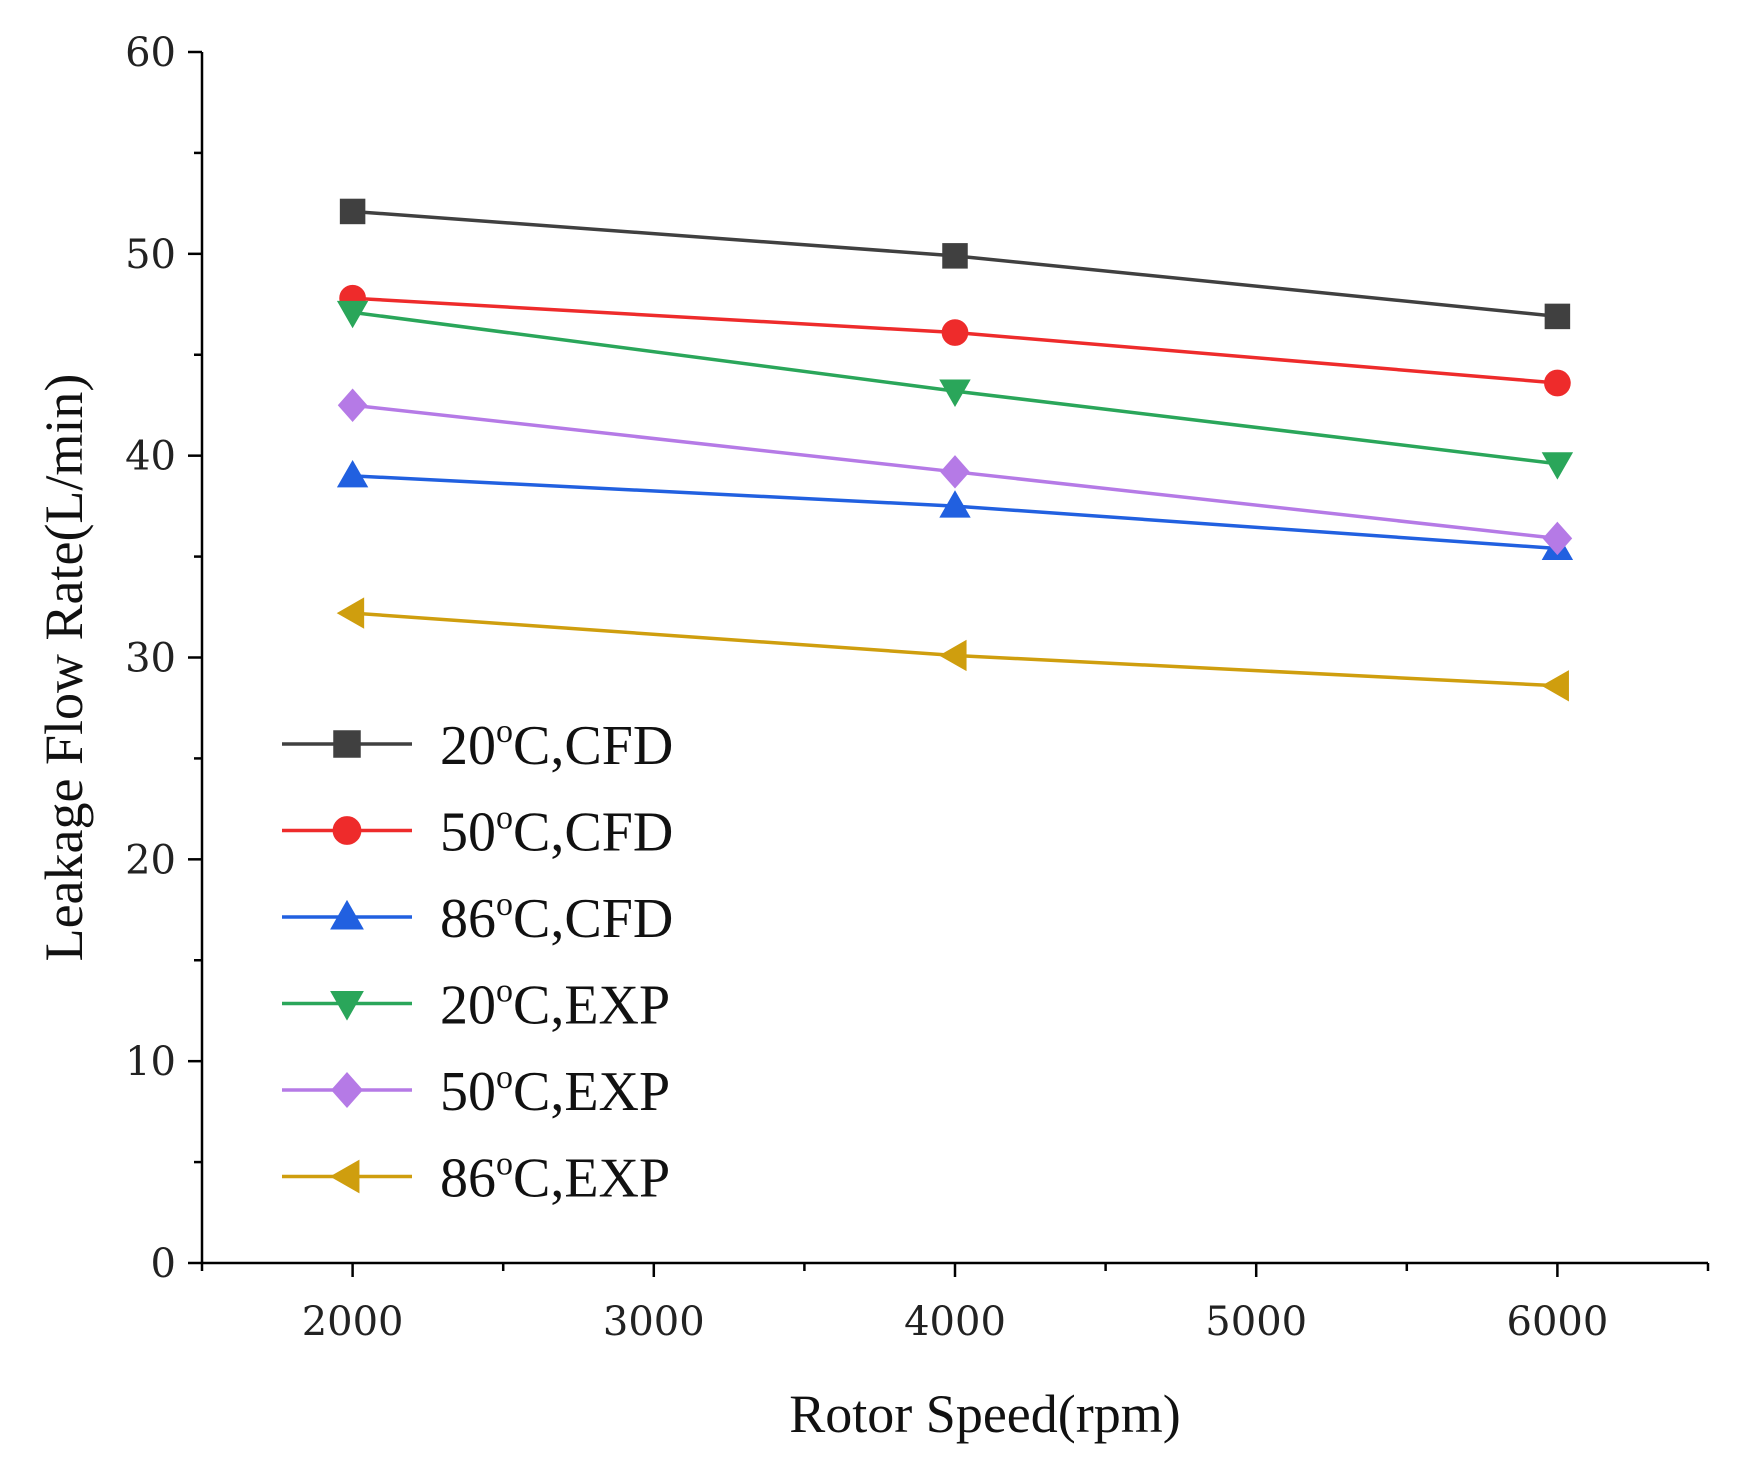  I want to click on legend-item: 86oC,CFD, so click(477, 918).